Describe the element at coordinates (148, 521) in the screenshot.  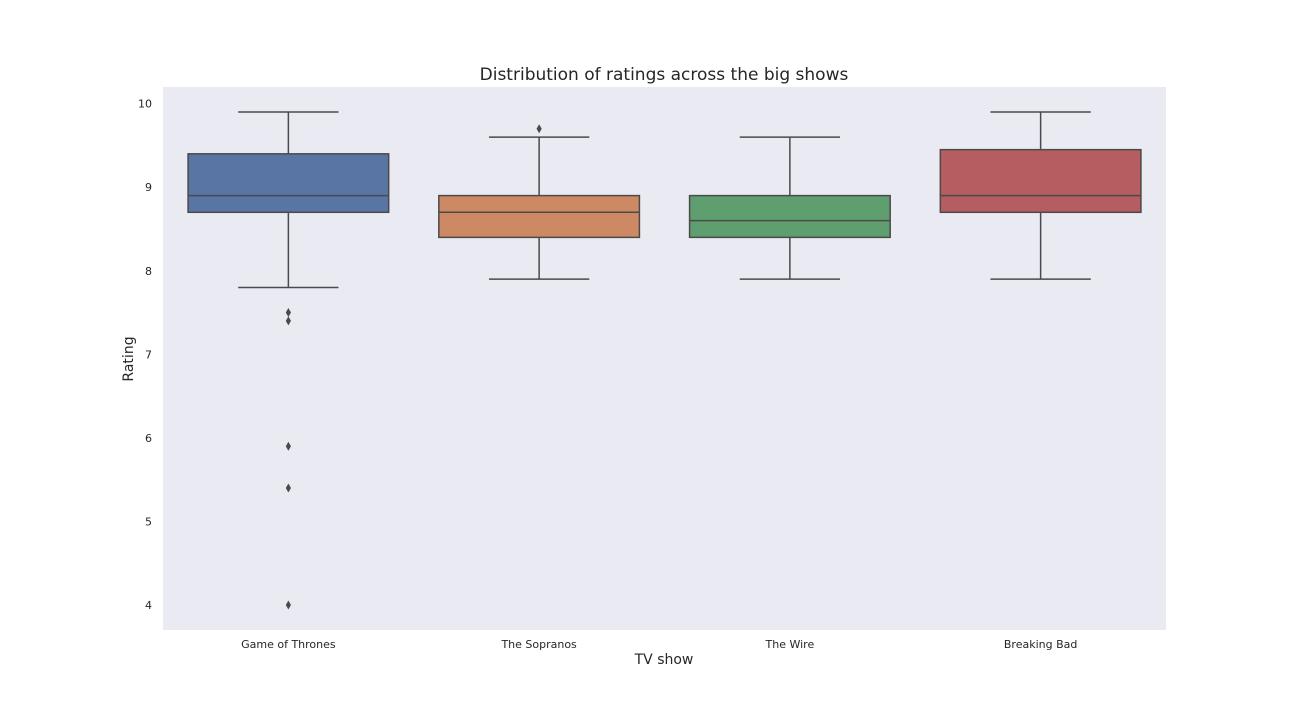
I see `y-tick-label: 5` at that location.